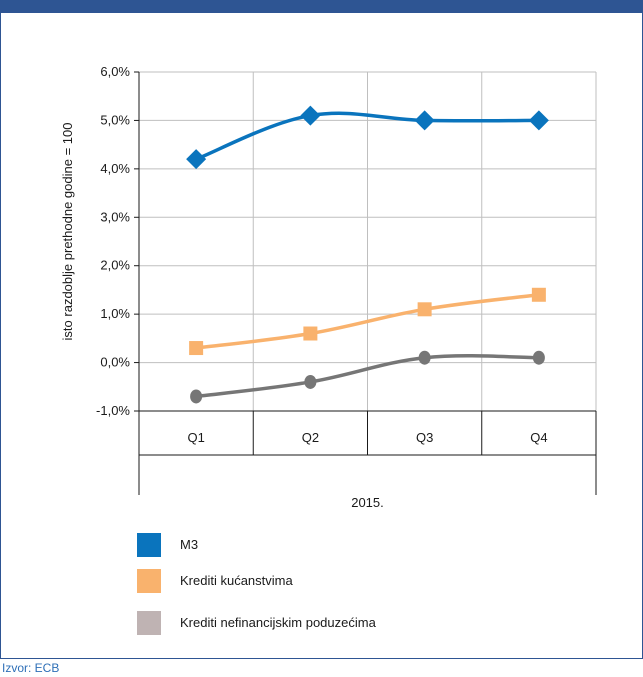  What do you see at coordinates (321, 6) in the screenshot?
I see `header-bar` at bounding box center [321, 6].